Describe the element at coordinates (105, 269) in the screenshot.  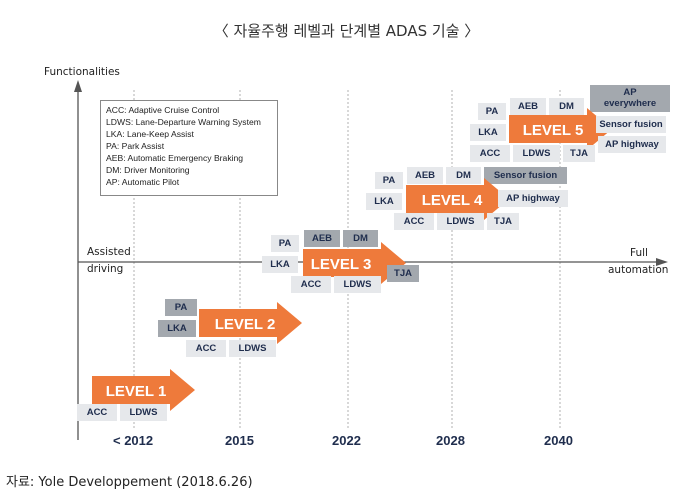
I see `x-axis-left-label-2: driving` at that location.